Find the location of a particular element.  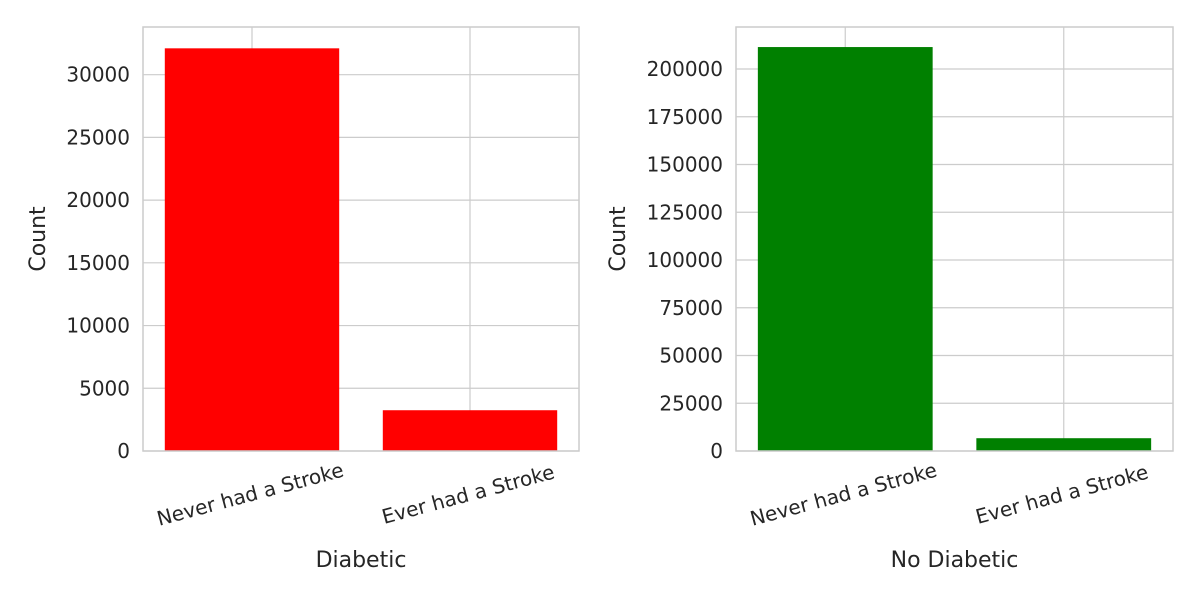

y-tick-label: 10000 is located at coordinates (98, 326).